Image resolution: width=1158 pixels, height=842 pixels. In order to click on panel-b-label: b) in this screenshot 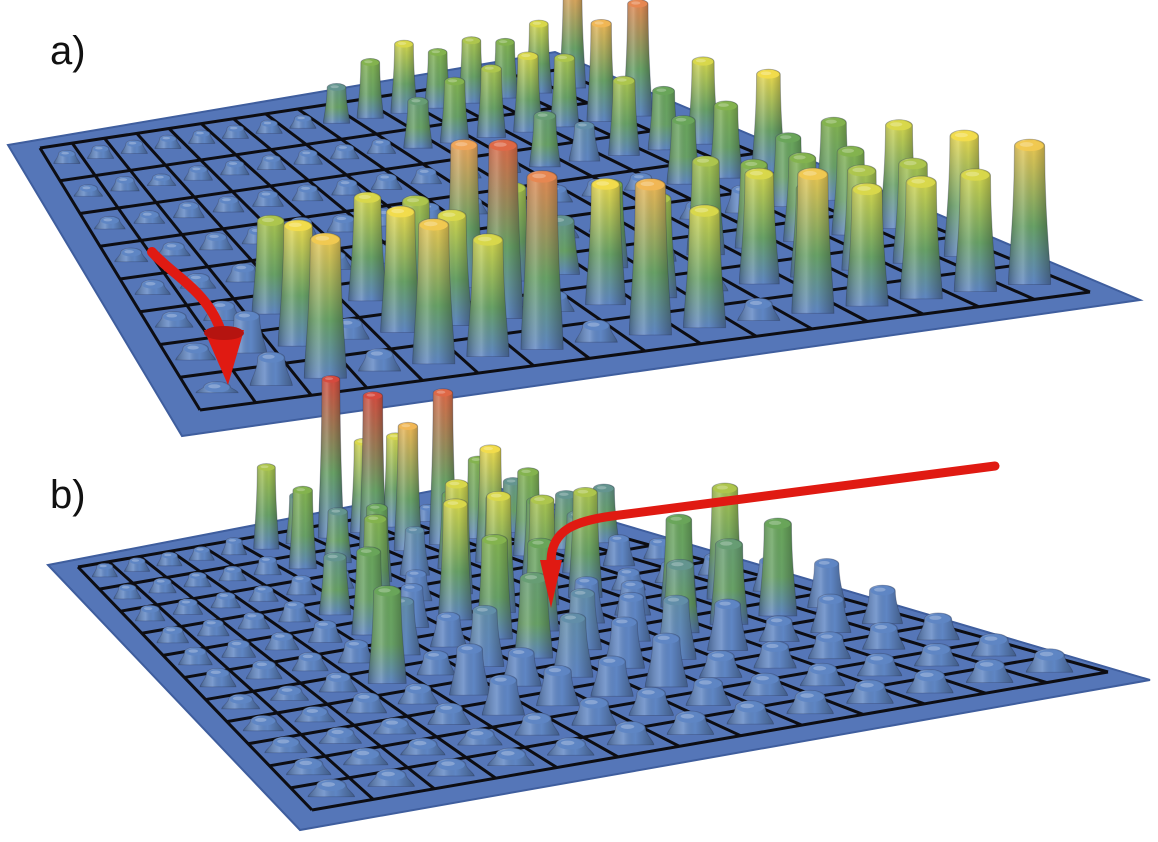, I will do `click(68, 495)`.